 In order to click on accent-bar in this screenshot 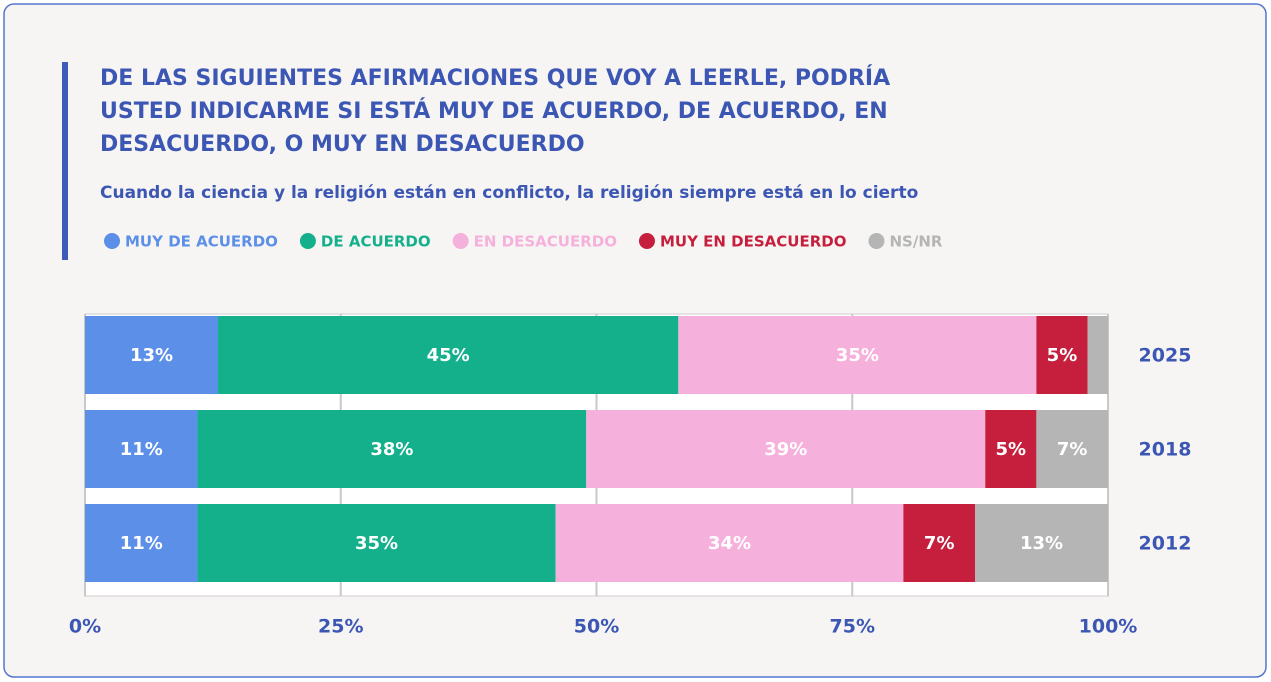, I will do `click(65, 161)`.